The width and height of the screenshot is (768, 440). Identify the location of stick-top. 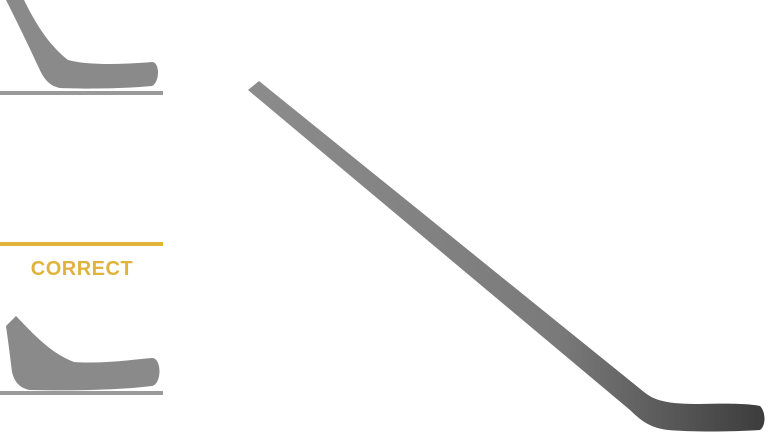
(81, 47).